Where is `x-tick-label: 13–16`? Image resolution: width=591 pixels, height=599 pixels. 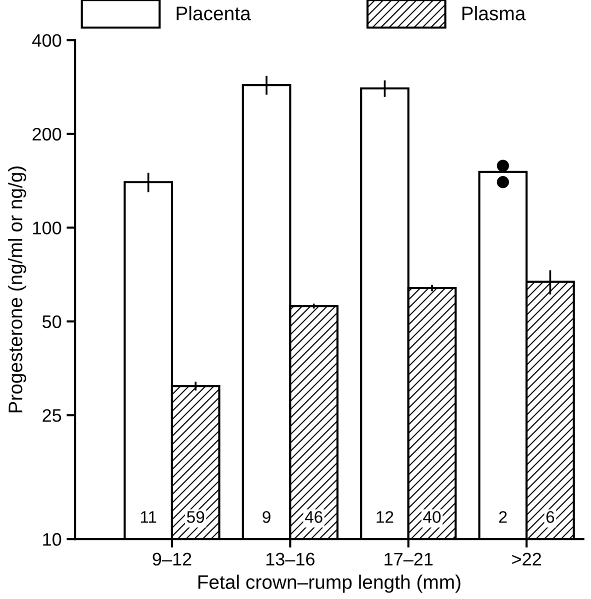
x-tick-label: 13–16 is located at coordinates (290, 559).